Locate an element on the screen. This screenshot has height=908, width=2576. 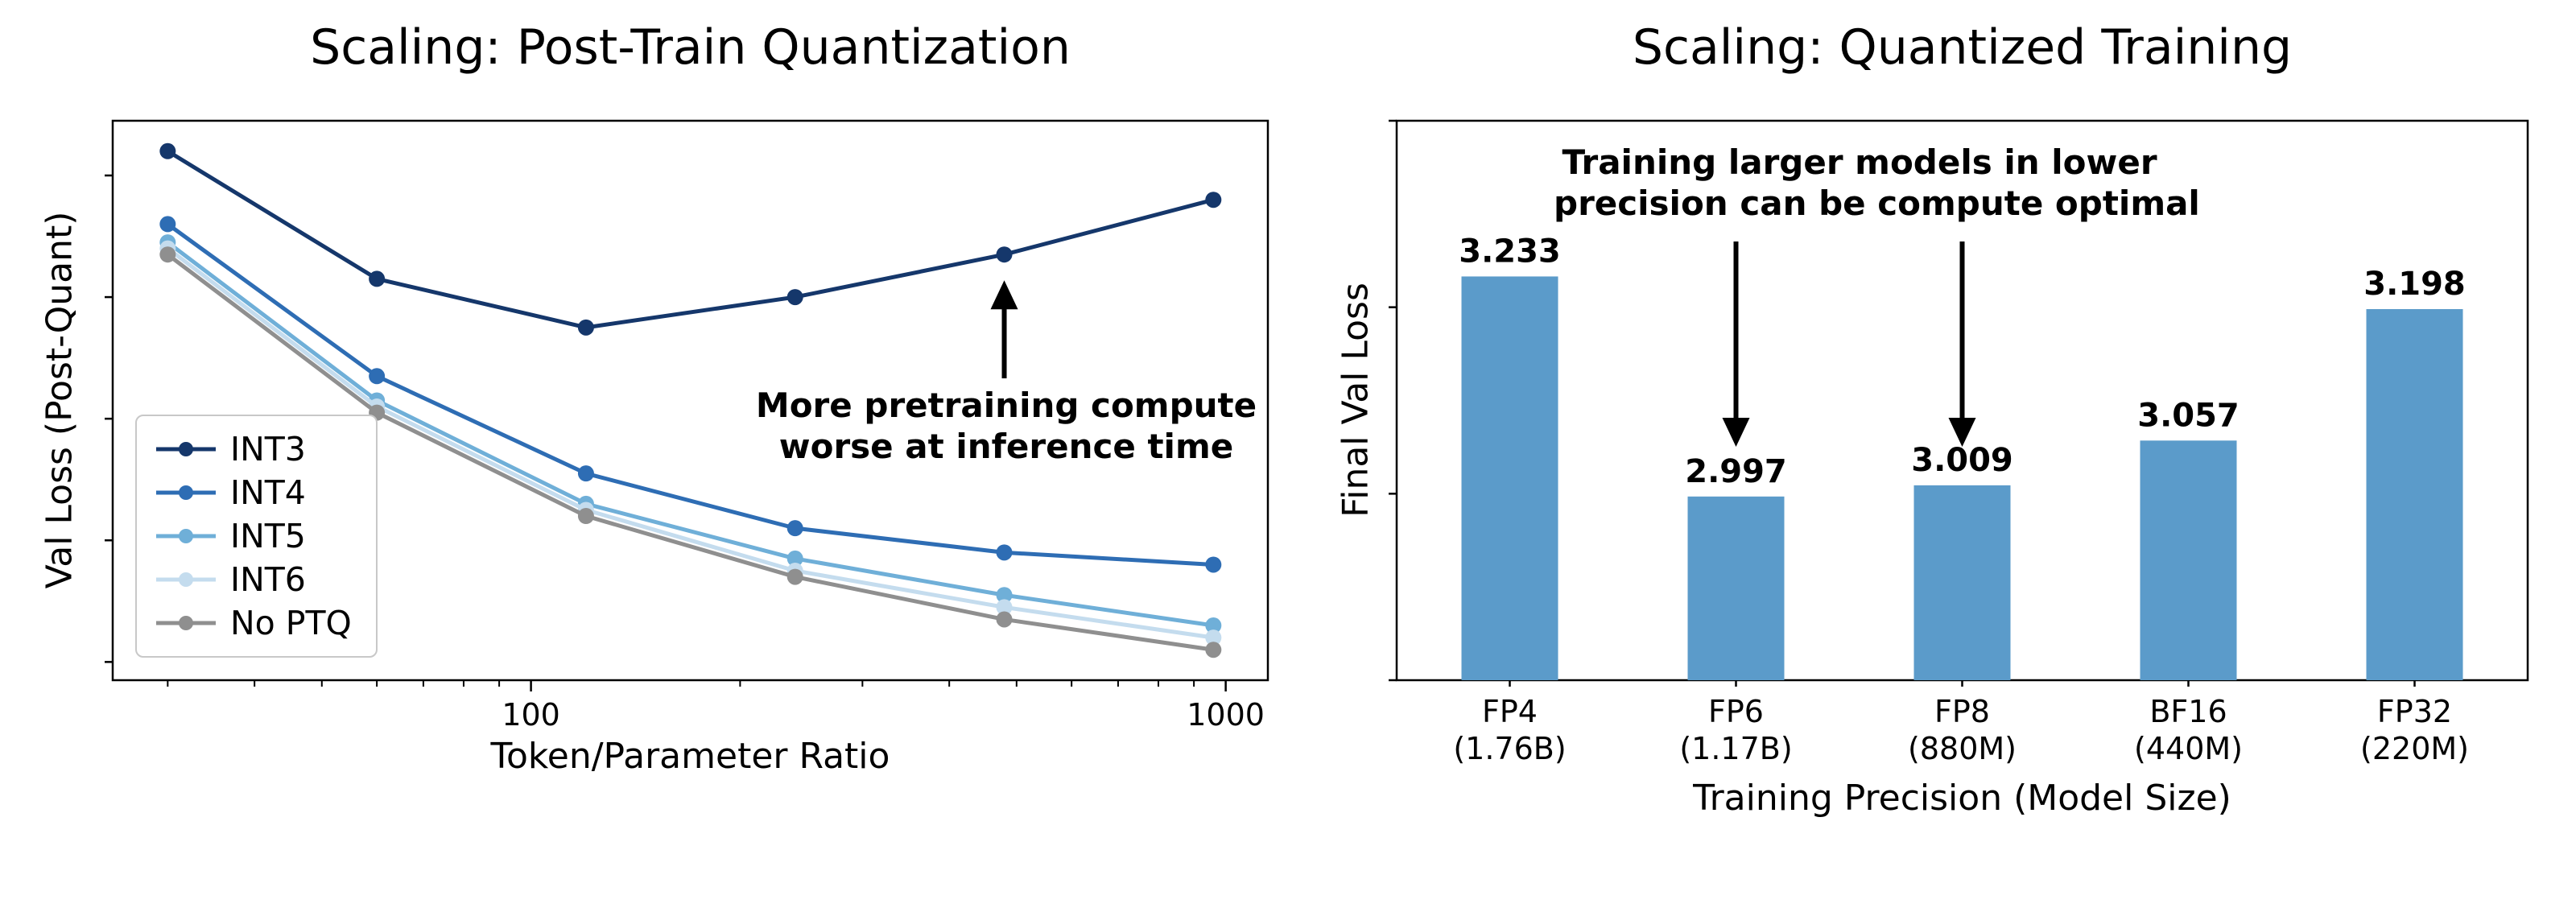
legend: INT3 INT4 INT5 INT6 No PTQ is located at coordinates (256, 537).